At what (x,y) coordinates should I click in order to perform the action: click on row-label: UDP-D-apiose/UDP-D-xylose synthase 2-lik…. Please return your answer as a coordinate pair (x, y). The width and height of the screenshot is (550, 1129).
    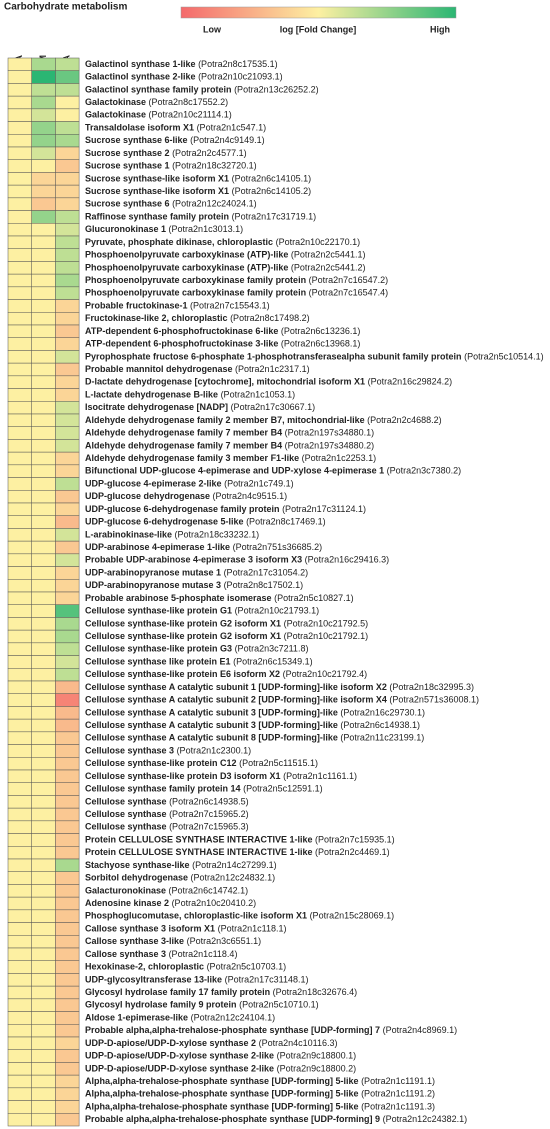
    Looking at the image, I should click on (220, 1056).